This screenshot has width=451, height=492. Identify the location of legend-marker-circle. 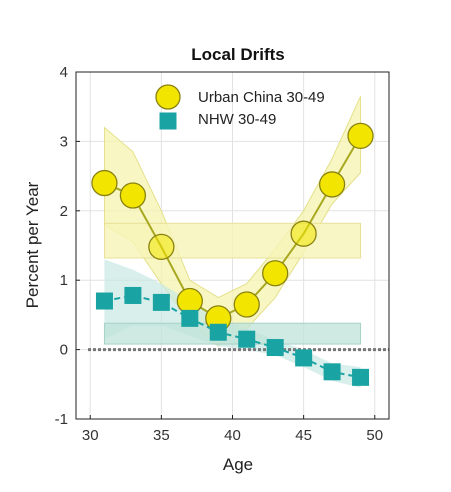
(168, 97).